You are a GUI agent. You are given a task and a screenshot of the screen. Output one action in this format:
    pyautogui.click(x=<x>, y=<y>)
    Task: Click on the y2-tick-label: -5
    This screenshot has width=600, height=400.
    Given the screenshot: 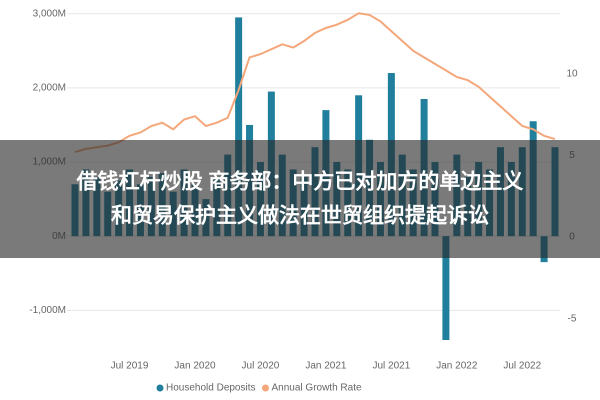 What is the action you would take?
    pyautogui.click(x=572, y=318)
    